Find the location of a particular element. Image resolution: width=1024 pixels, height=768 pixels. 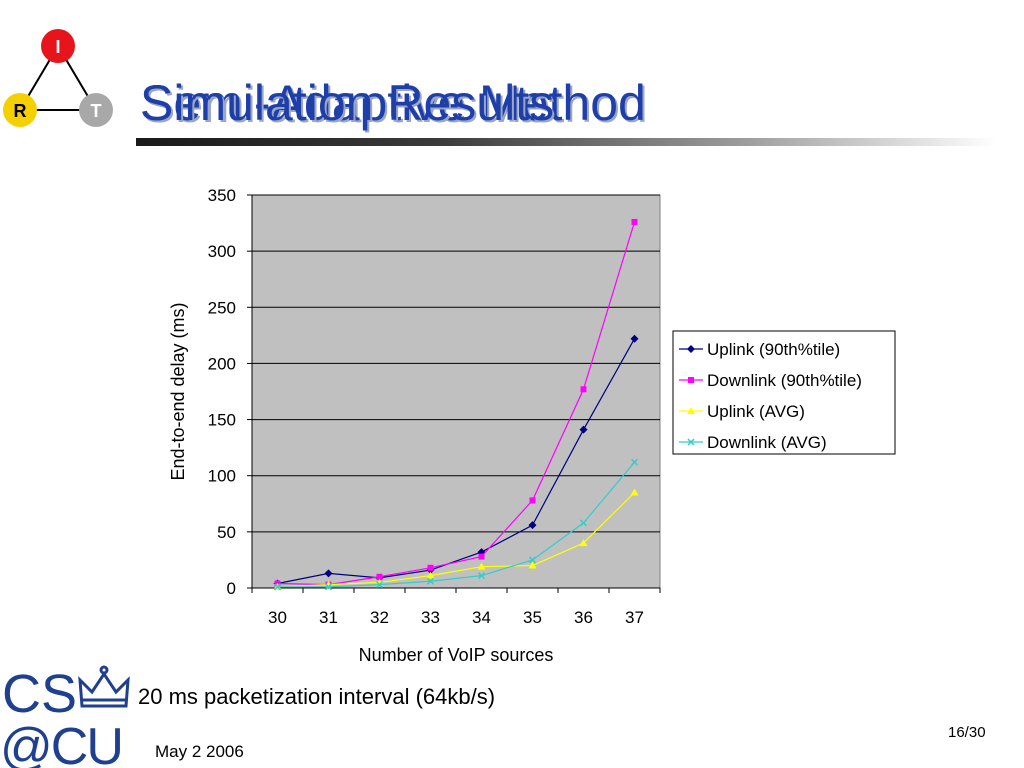

slide-title-back: Semi-Adaptive Method is located at coordinates (393, 103).